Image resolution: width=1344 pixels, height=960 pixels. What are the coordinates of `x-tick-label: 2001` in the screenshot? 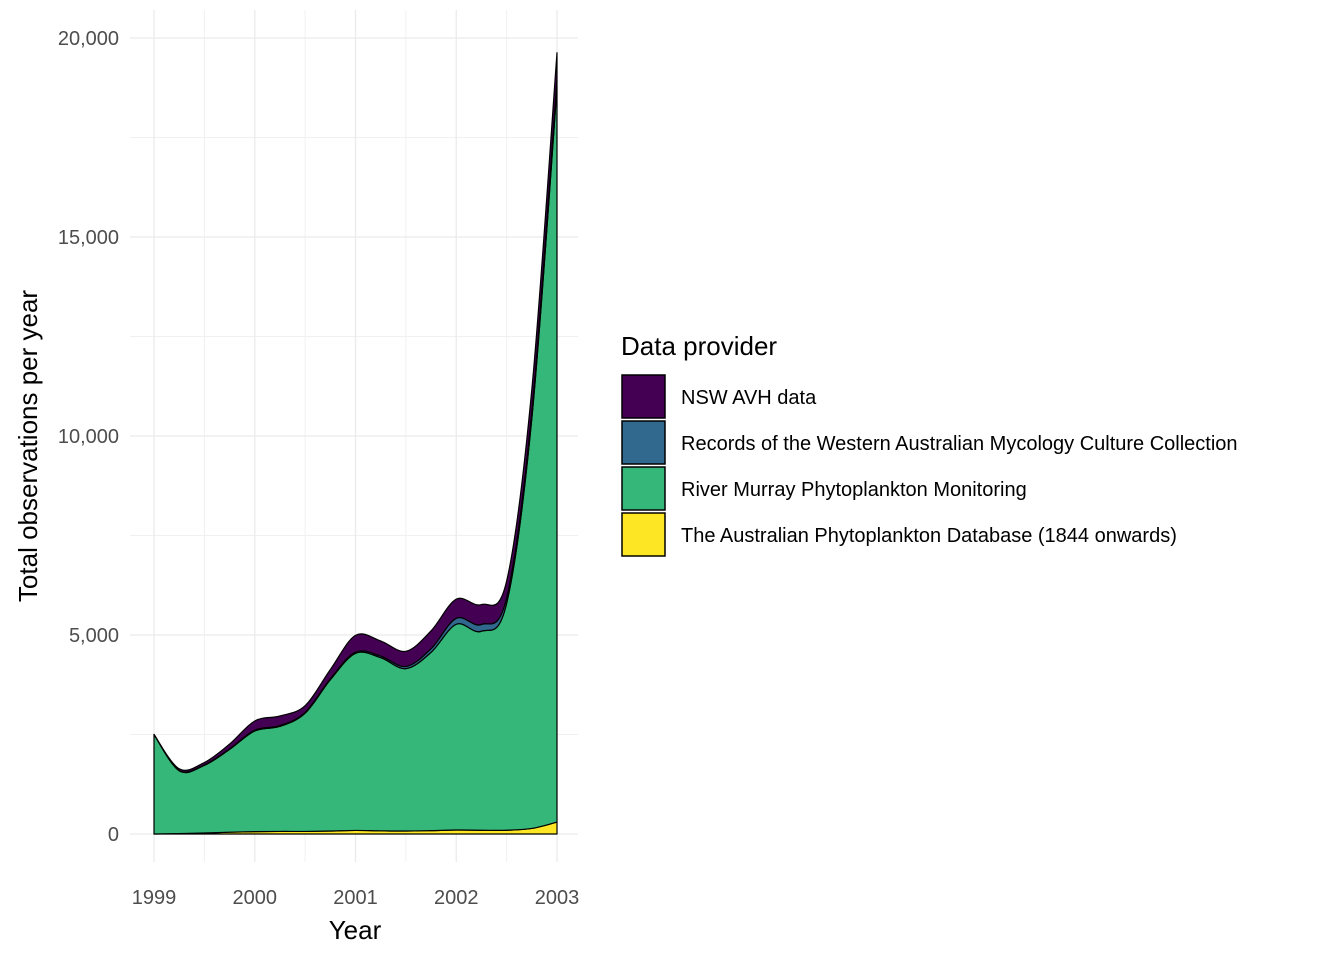 It's located at (355, 898).